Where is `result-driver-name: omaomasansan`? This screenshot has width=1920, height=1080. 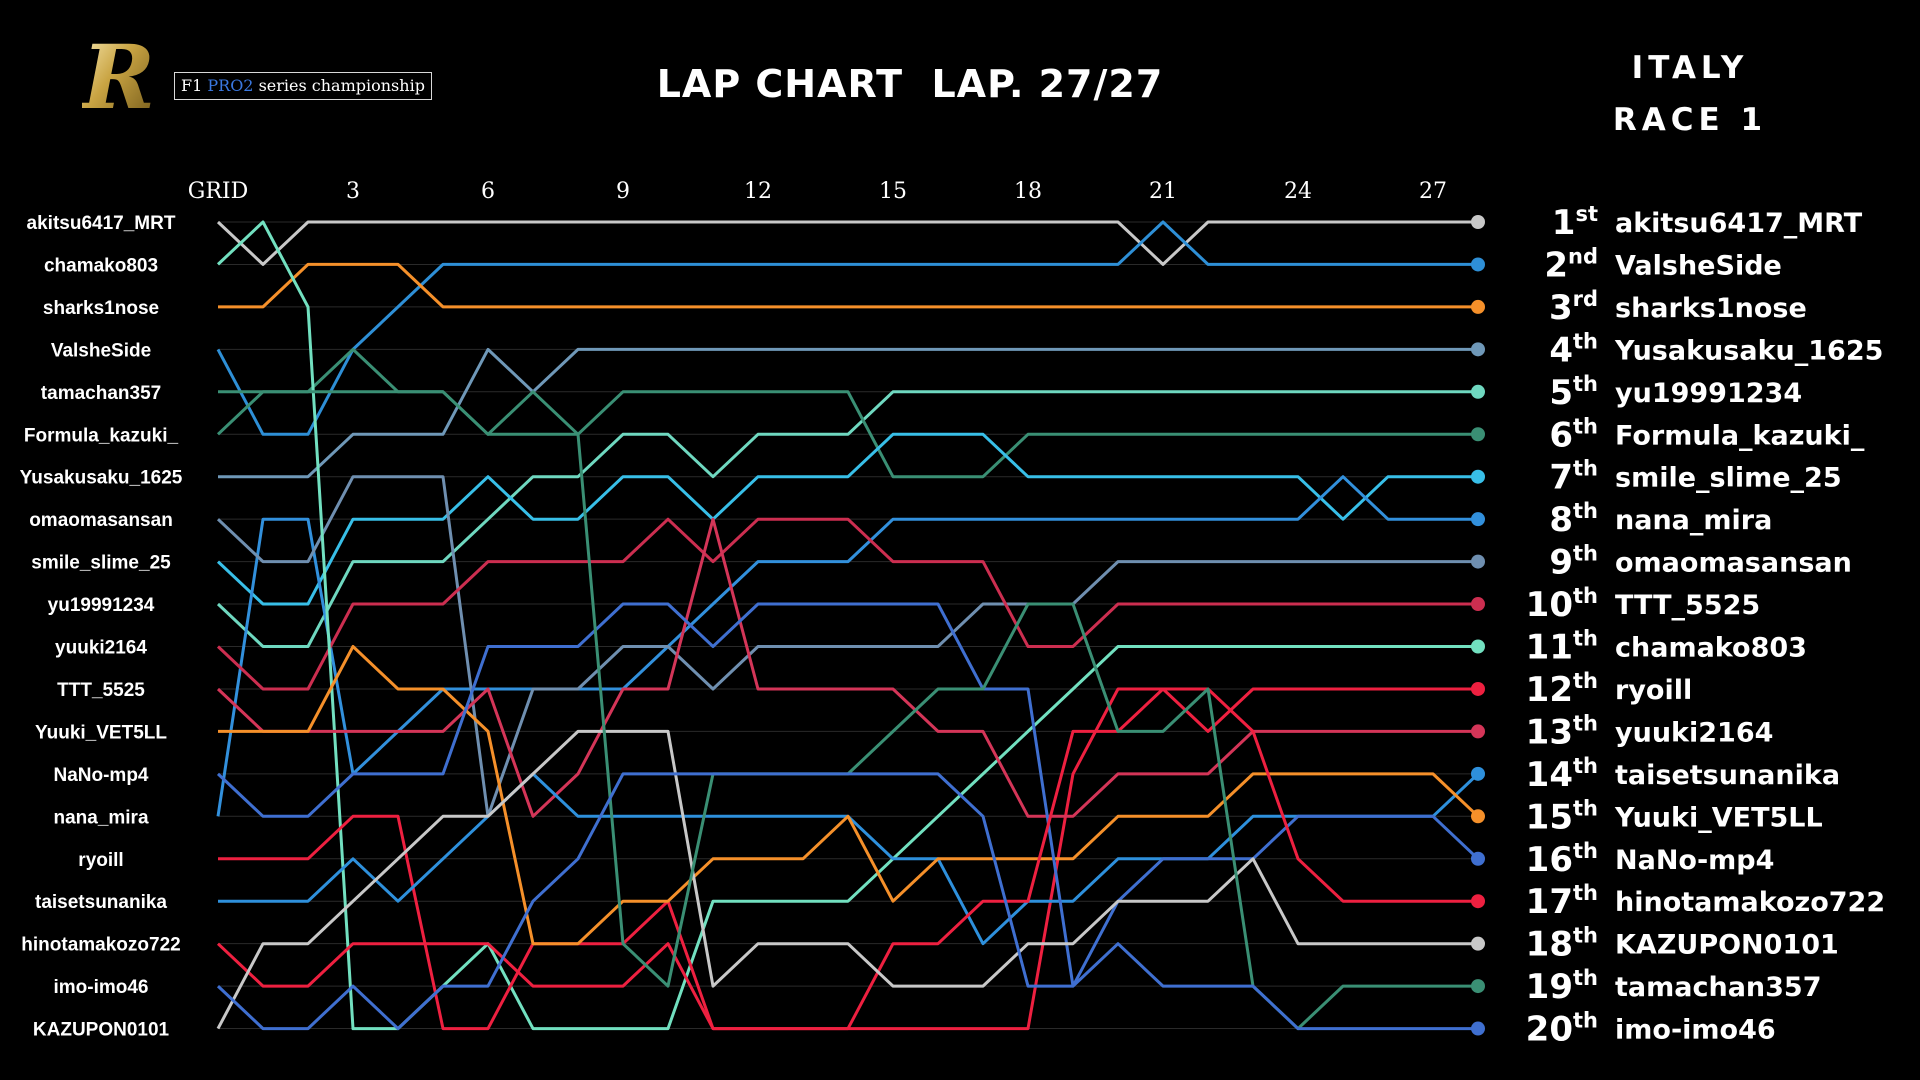
result-driver-name: omaomasansan is located at coordinates (1733, 563).